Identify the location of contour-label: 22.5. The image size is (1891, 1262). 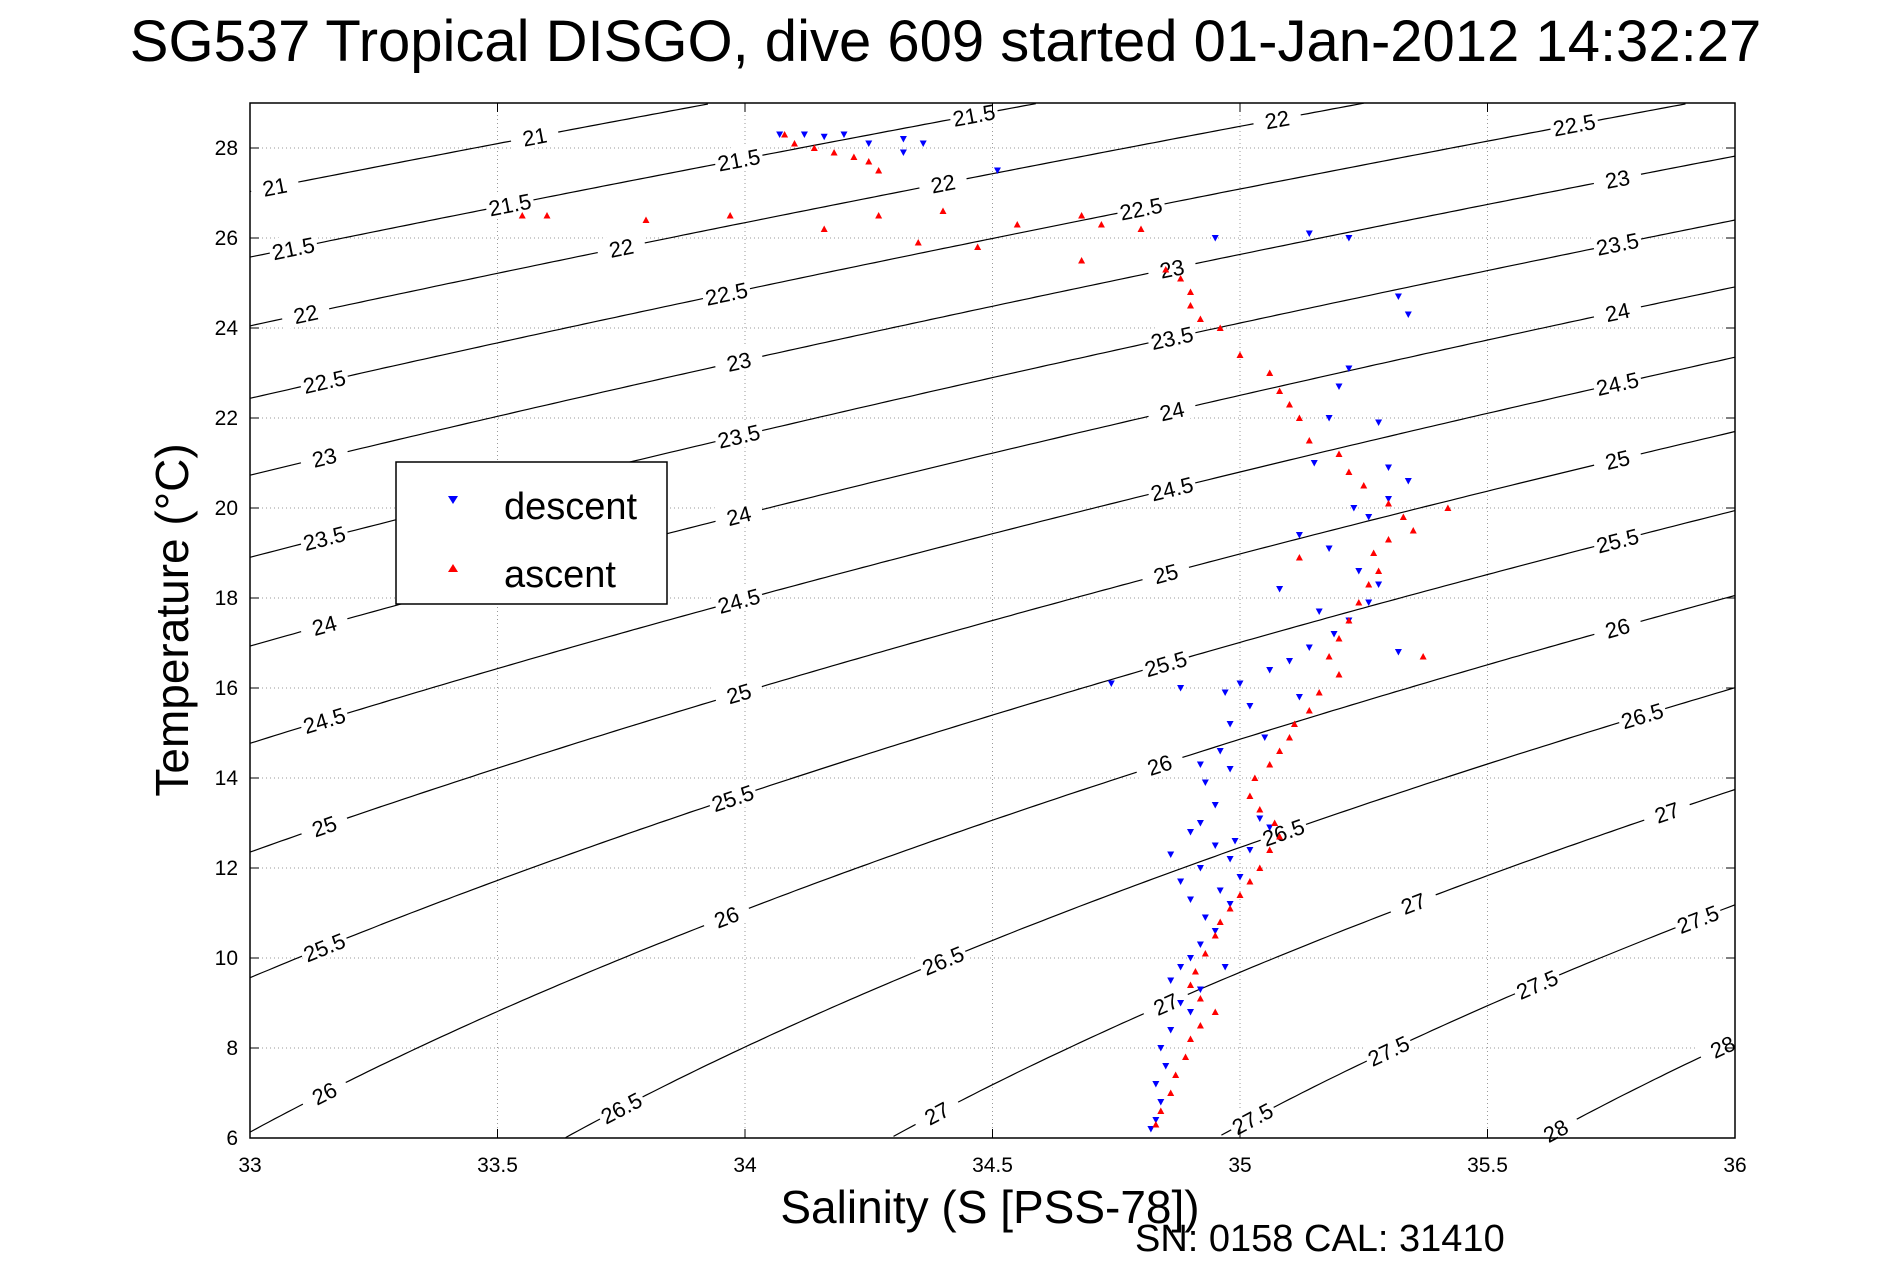
(324, 382).